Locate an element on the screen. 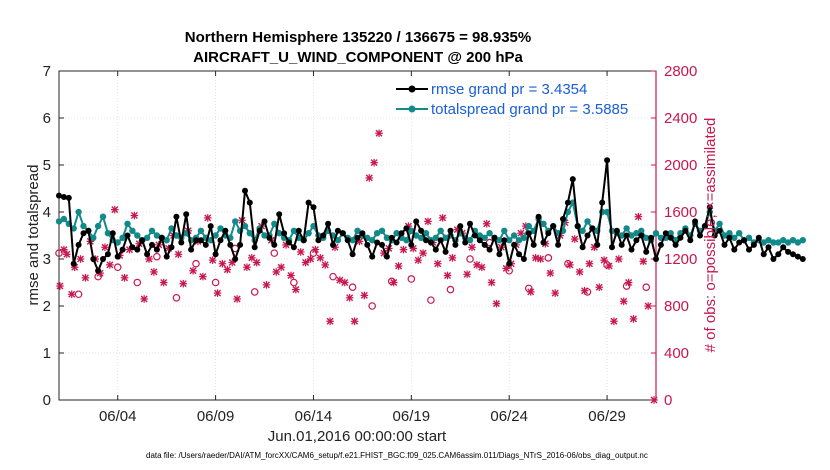 The image size is (830, 470). legend-marker-spread is located at coordinates (412, 109).